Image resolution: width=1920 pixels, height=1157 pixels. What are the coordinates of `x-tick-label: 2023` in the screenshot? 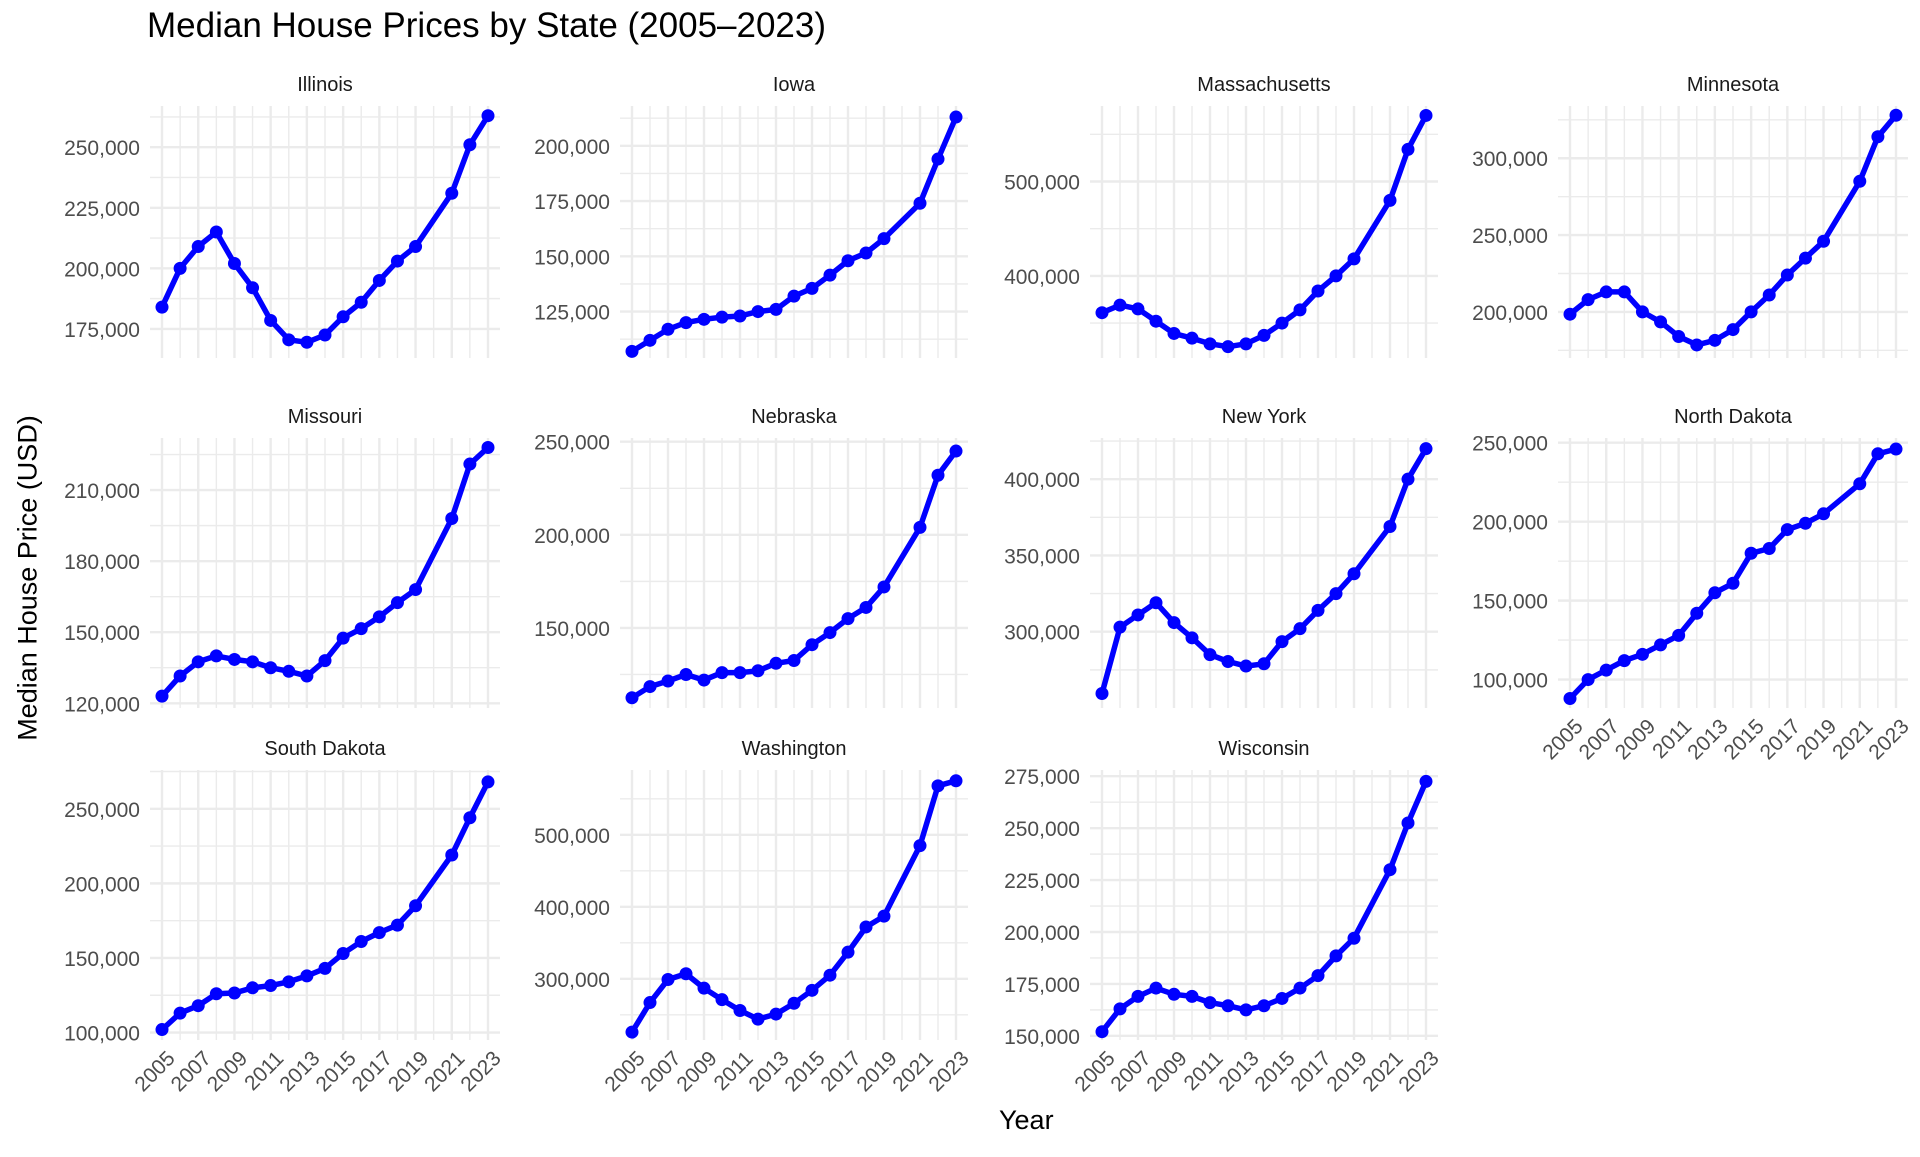 It's located at (480, 1071).